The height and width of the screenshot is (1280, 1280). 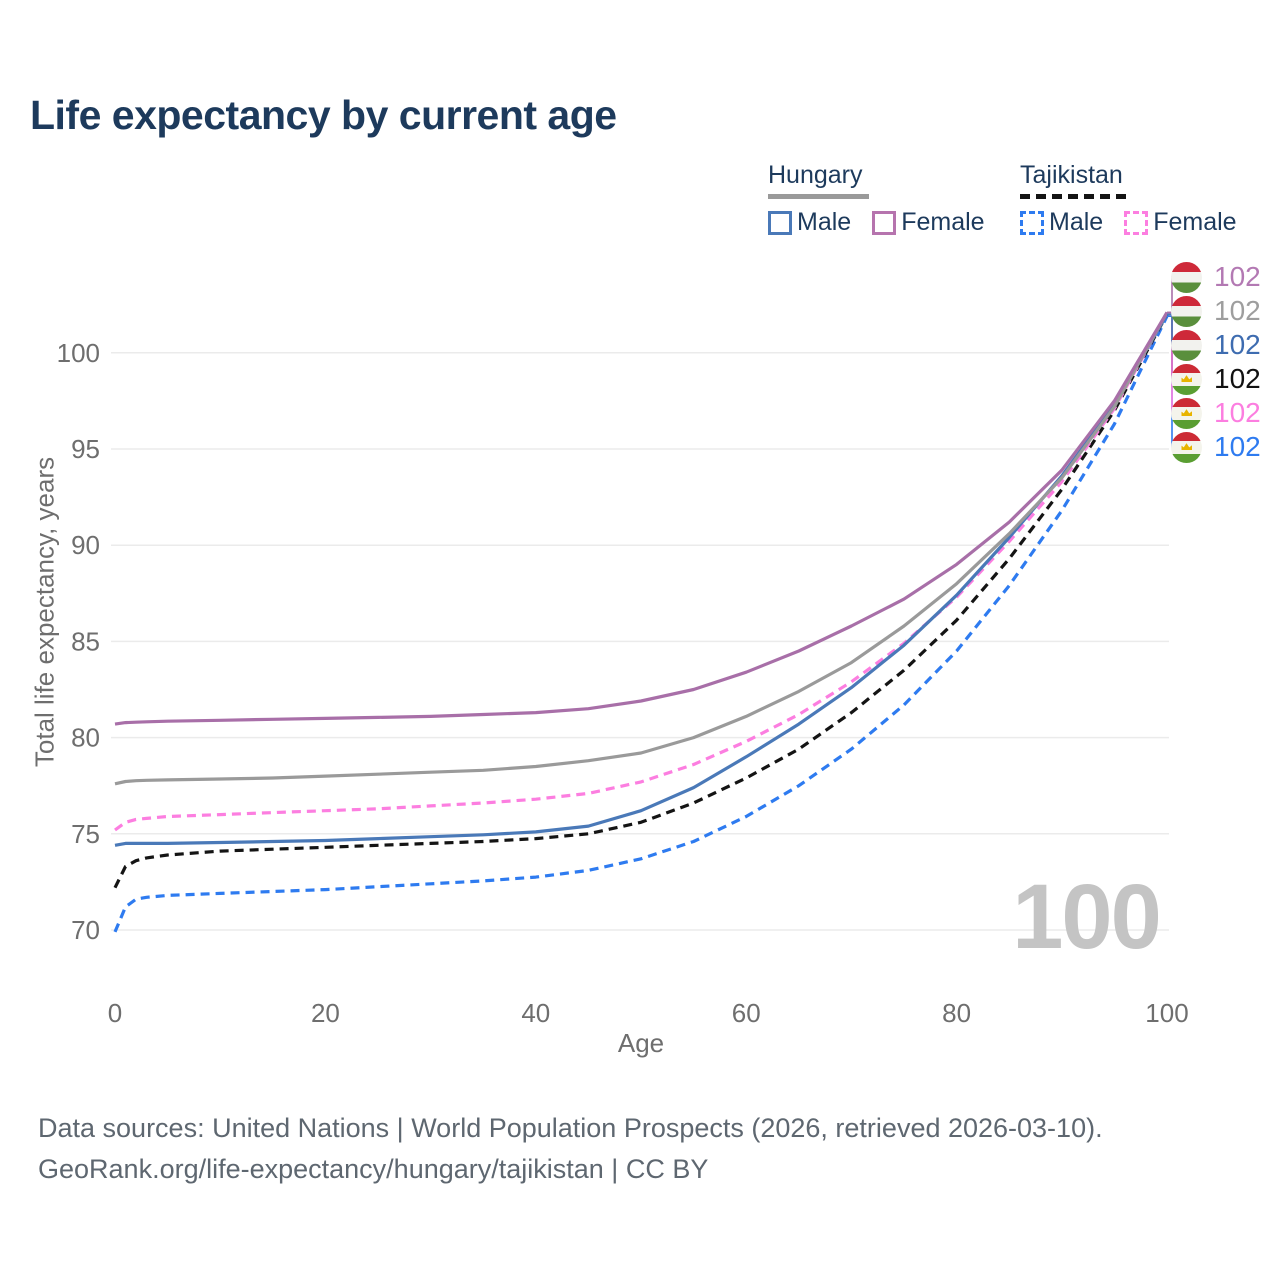 I want to click on legend-label-tajikistan-female: Female, so click(x=1195, y=222).